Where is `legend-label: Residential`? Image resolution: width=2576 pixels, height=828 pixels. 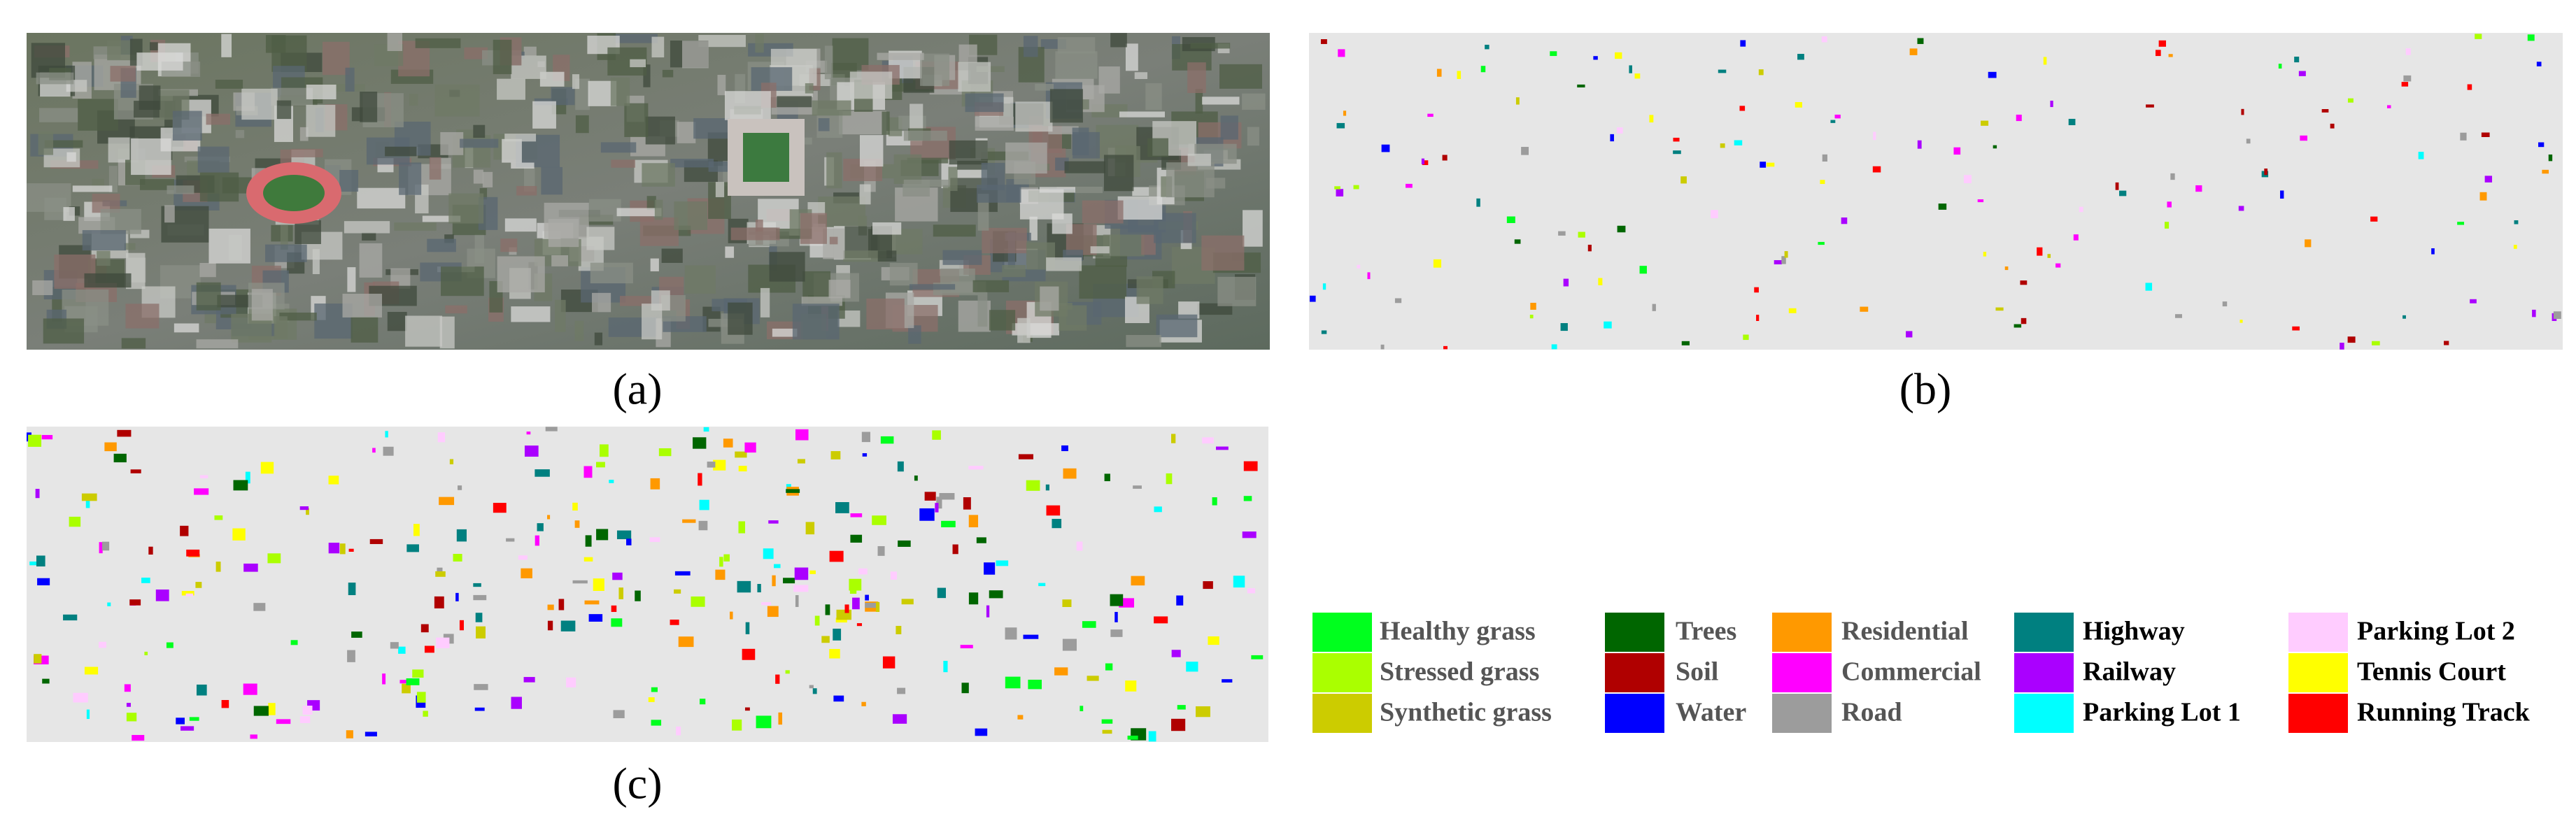 legend-label: Residential is located at coordinates (1905, 631).